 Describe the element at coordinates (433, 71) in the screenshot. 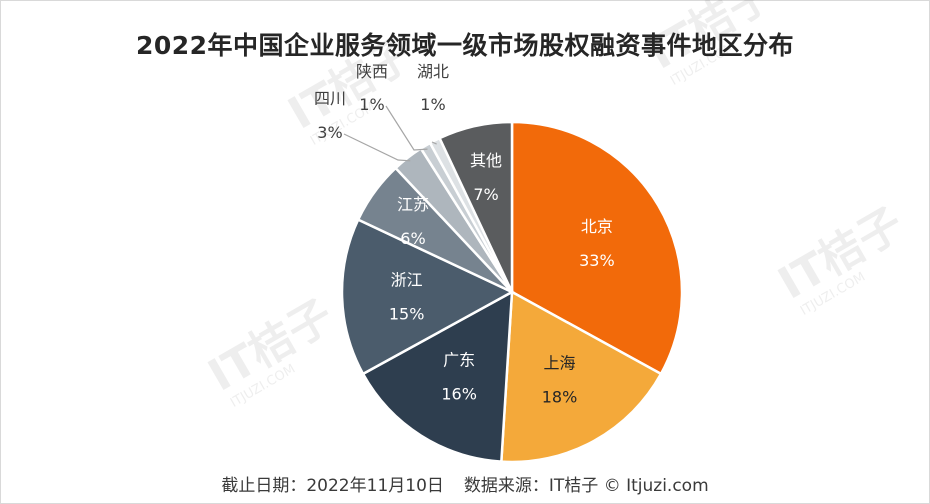

I see `slice-category-label: 湖北` at that location.